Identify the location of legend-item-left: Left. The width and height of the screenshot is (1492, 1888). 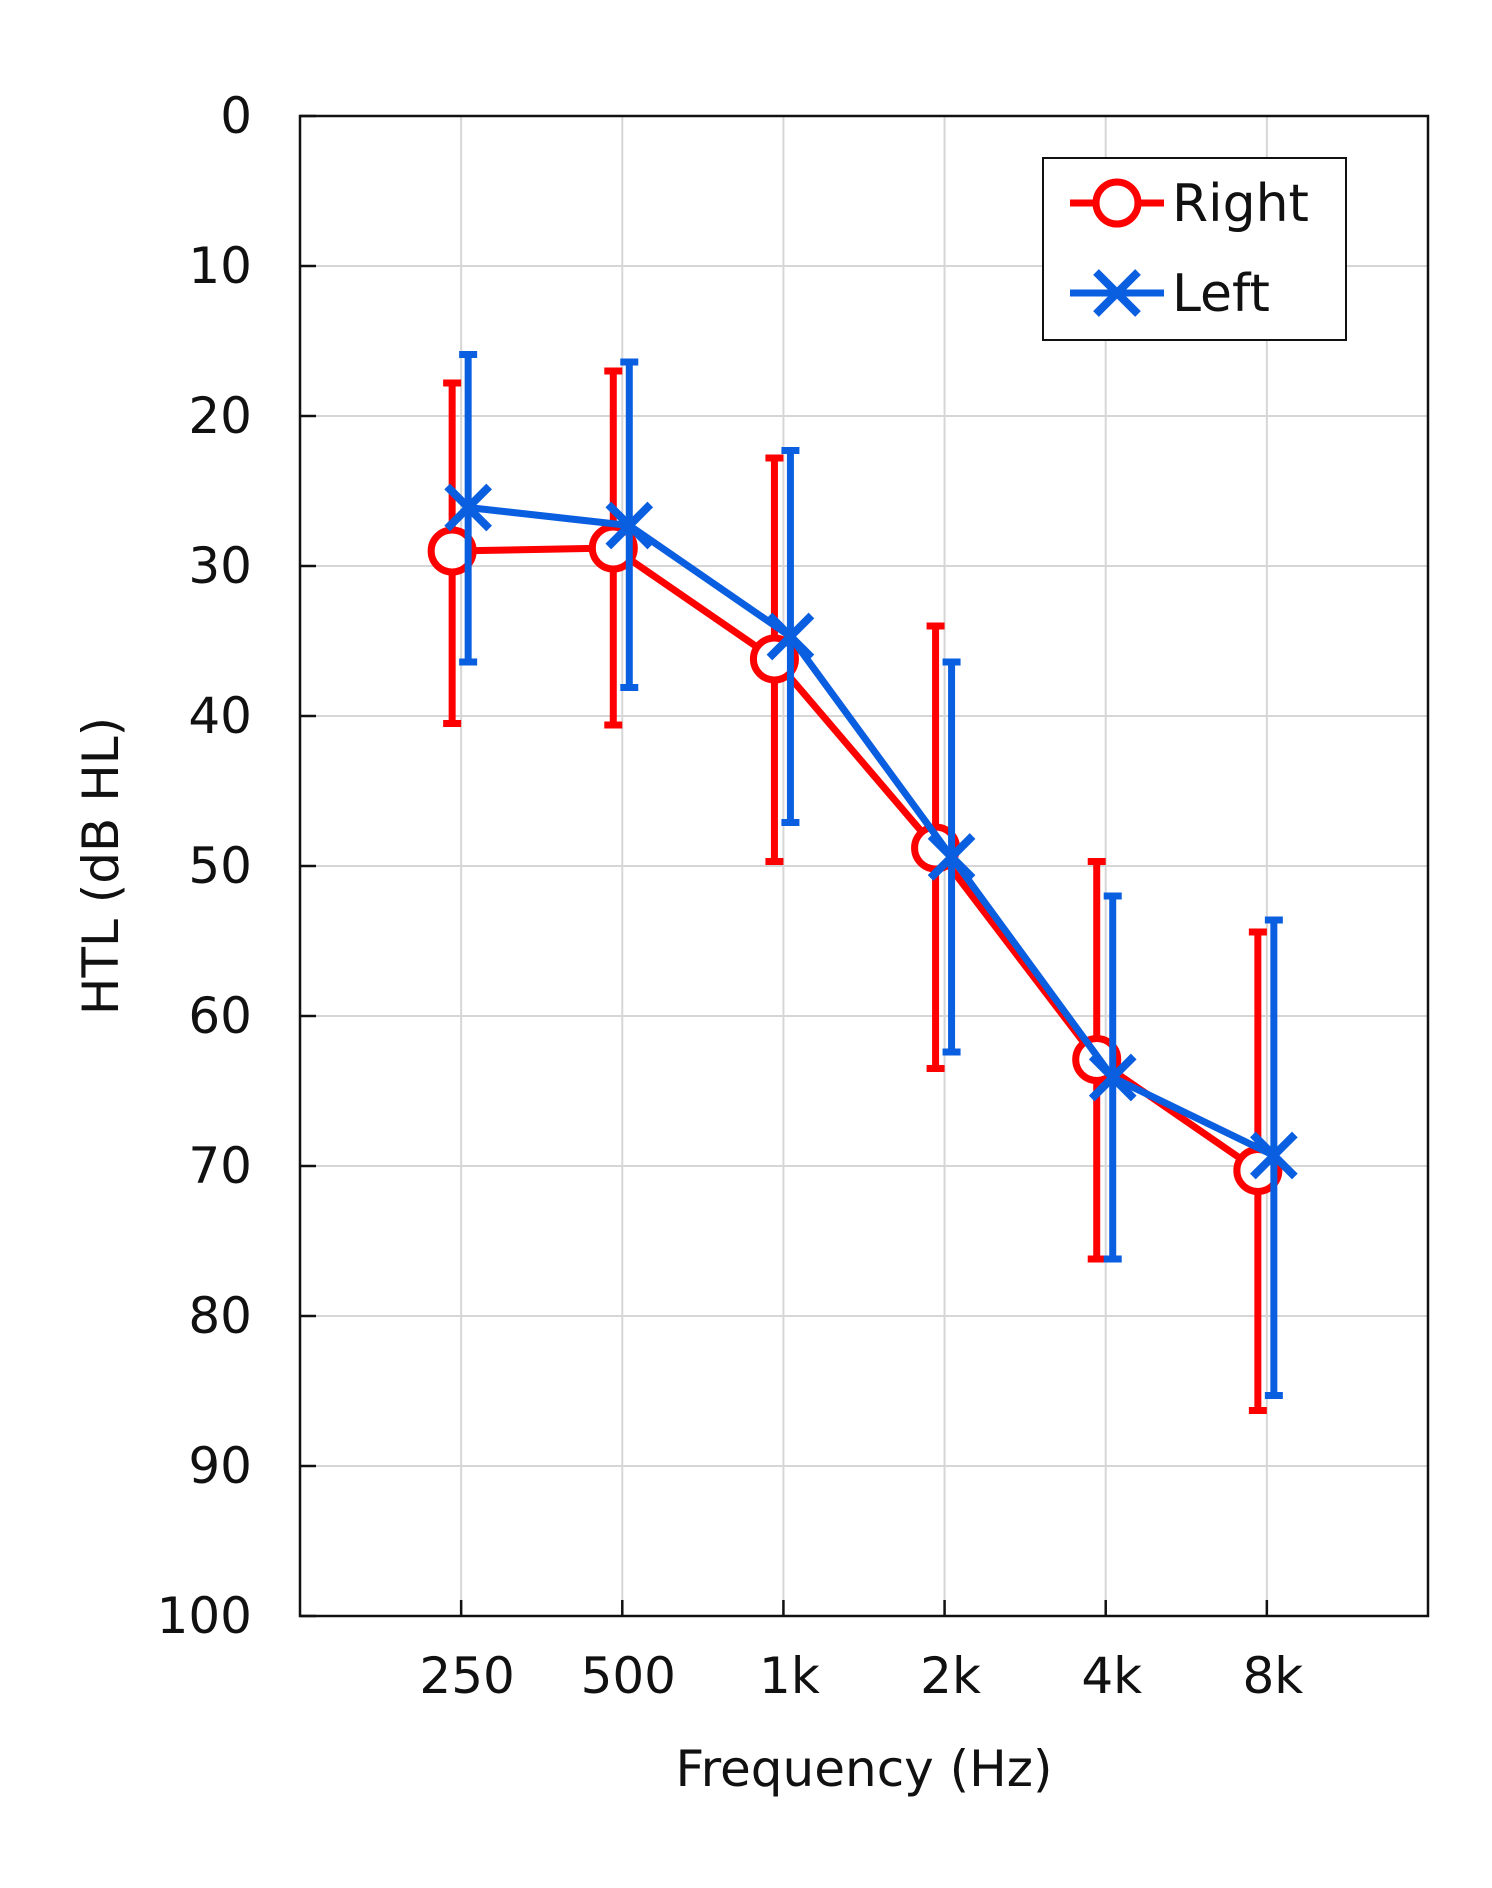
(1170, 294).